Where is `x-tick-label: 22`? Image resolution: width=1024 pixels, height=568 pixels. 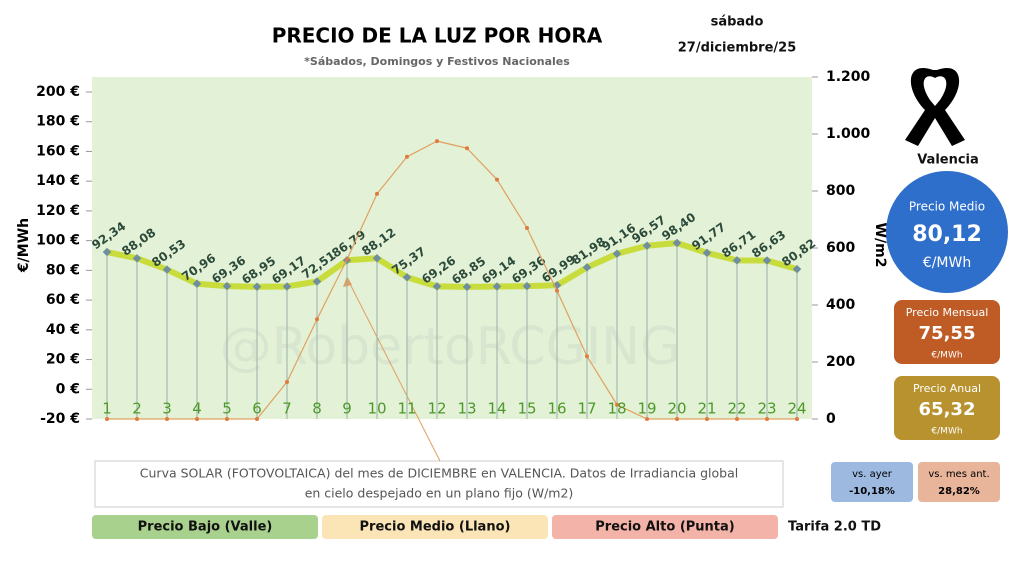 x-tick-label: 22 is located at coordinates (736, 409).